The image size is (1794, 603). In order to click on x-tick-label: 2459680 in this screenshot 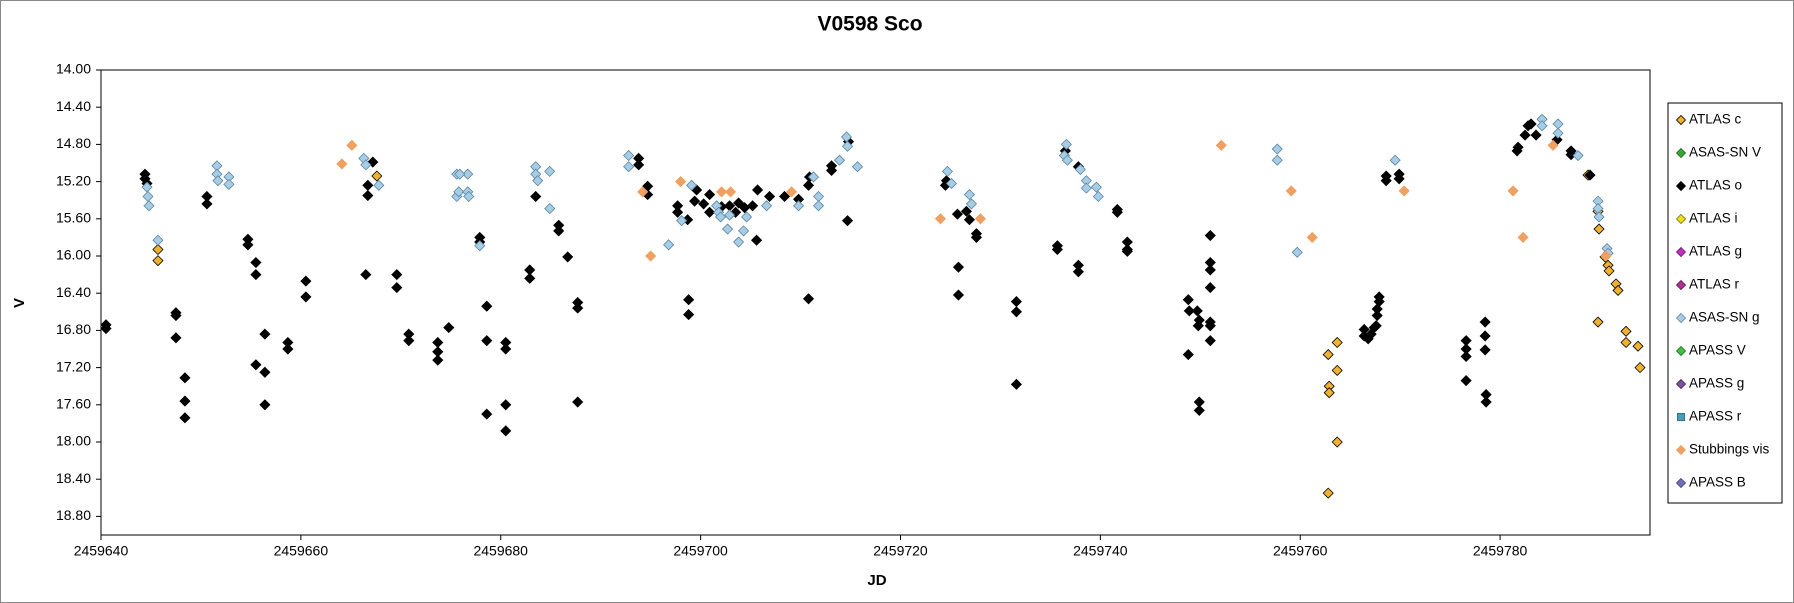, I will do `click(500, 551)`.